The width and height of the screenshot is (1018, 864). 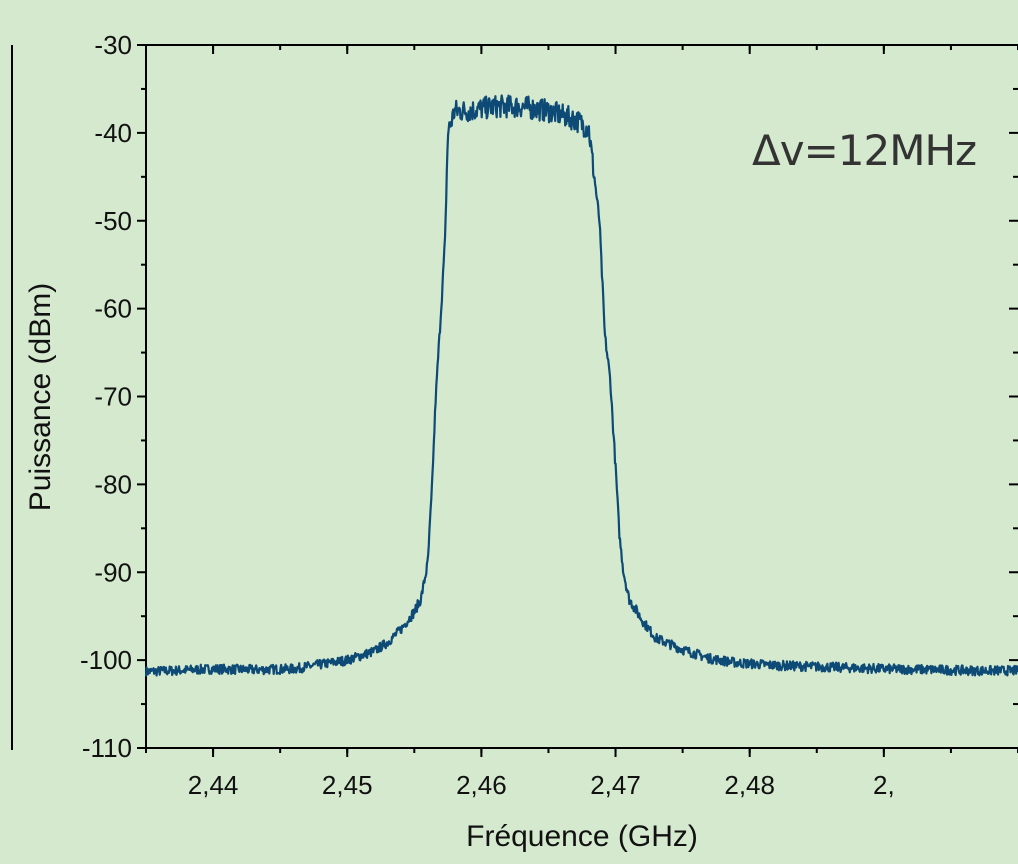 I want to click on y-tick-label: -90, so click(x=113, y=572).